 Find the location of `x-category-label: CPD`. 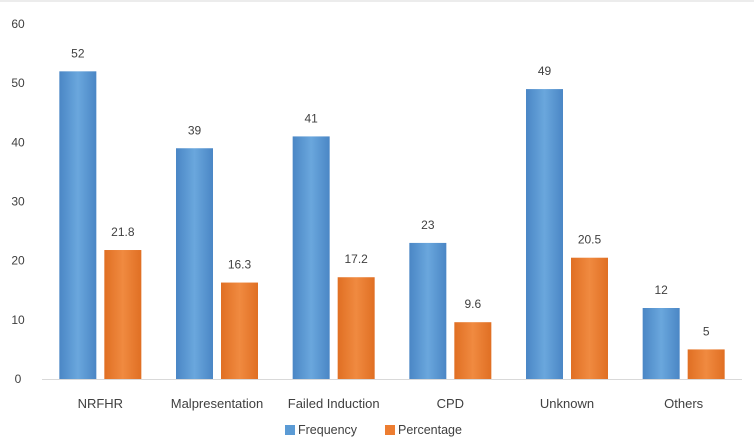

x-category-label: CPD is located at coordinates (450, 403).